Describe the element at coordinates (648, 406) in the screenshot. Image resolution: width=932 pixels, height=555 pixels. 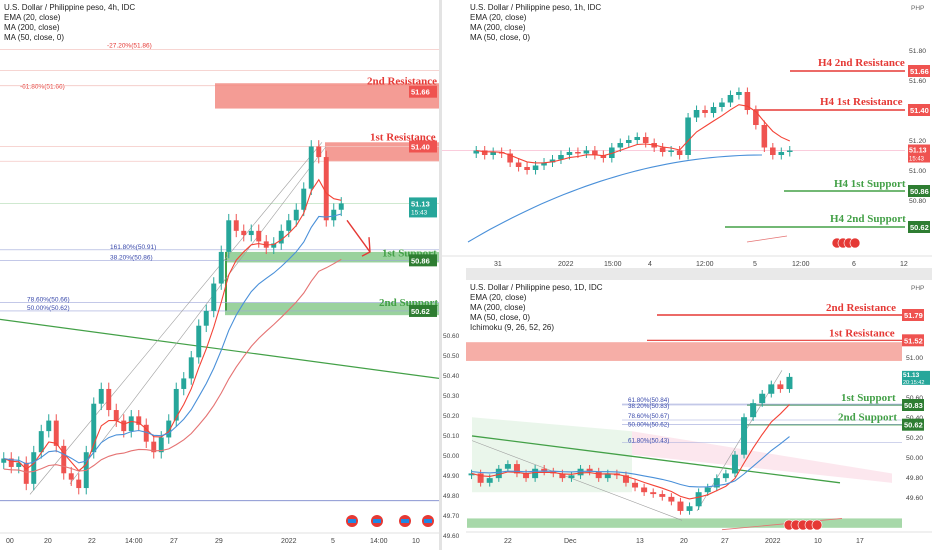
I see `fib-label: 38.20%(50.83)` at that location.